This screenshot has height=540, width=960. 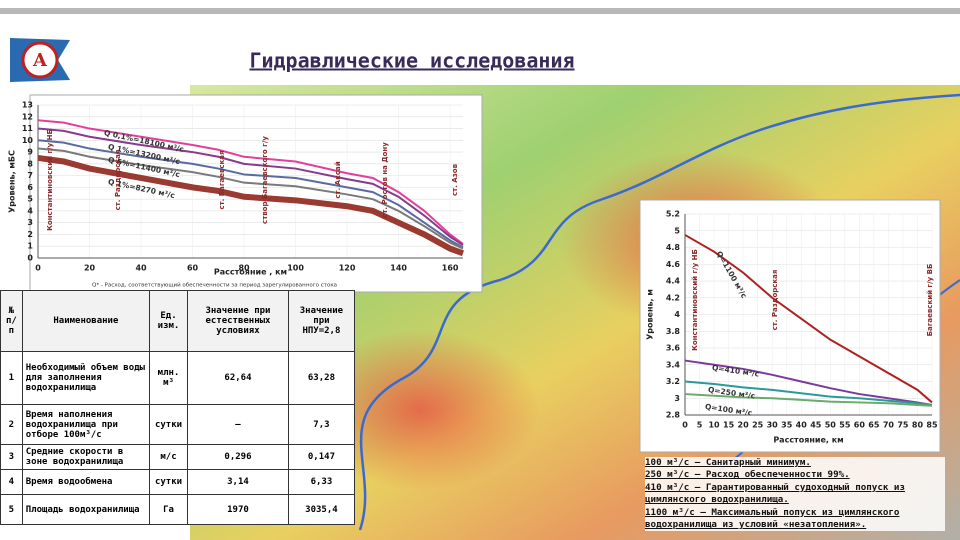 What do you see at coordinates (27, 105) in the screenshot?
I see `y-tick-label: 13` at bounding box center [27, 105].